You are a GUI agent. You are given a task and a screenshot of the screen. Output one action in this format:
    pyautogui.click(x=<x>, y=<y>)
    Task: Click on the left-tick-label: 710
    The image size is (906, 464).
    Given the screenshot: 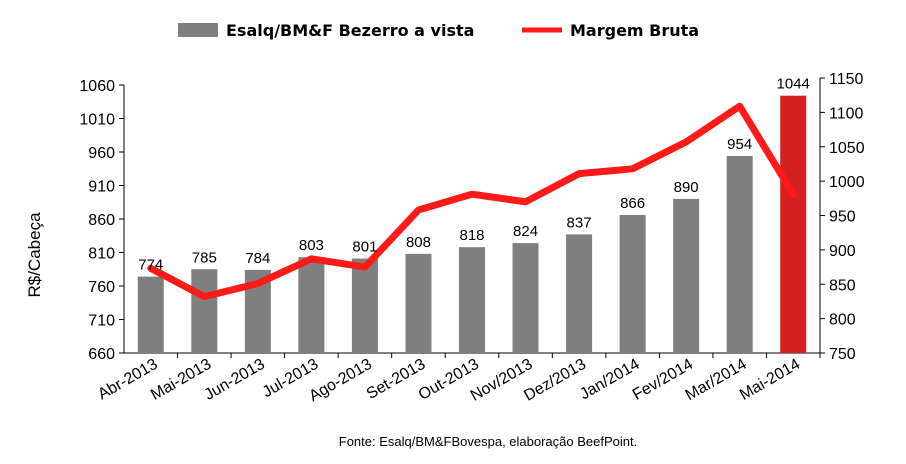 What is the action you would take?
    pyautogui.click(x=101, y=321)
    